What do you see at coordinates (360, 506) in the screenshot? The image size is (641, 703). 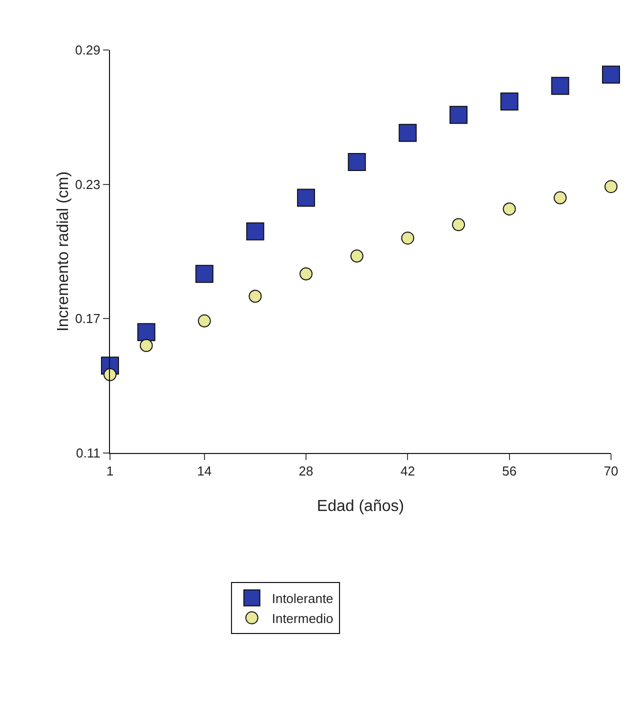 I see `x-axis-title: Edad (años)` at bounding box center [360, 506].